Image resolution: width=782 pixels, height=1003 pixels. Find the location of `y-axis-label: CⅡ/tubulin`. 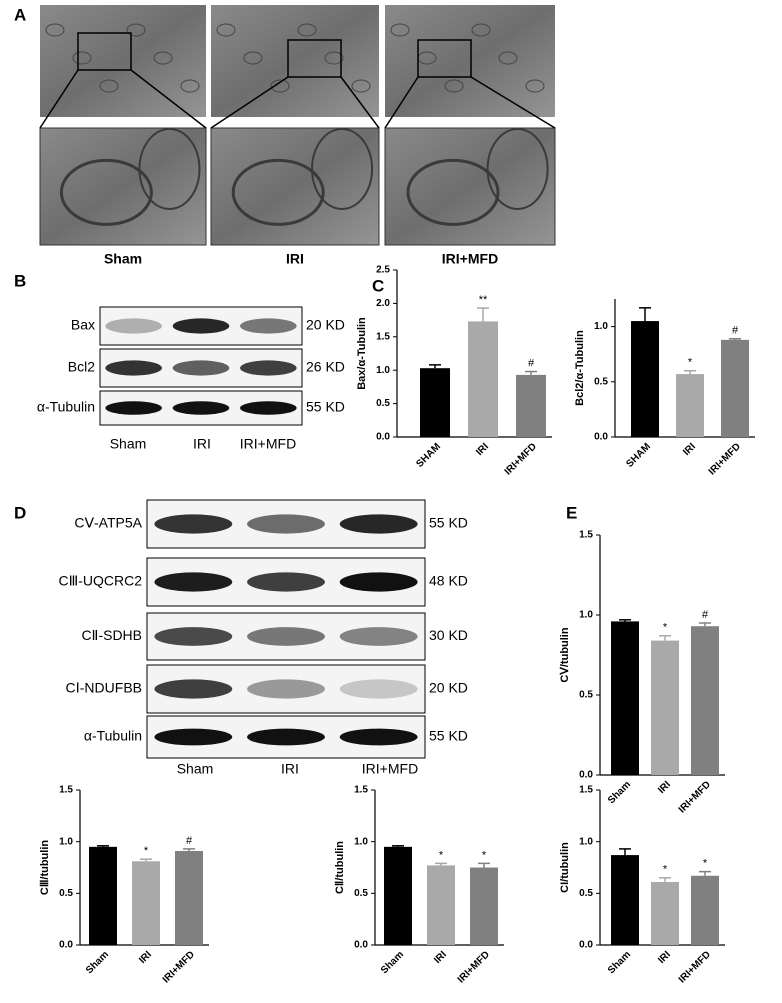

y-axis-label: CⅡ/tubulin is located at coordinates (340, 867).